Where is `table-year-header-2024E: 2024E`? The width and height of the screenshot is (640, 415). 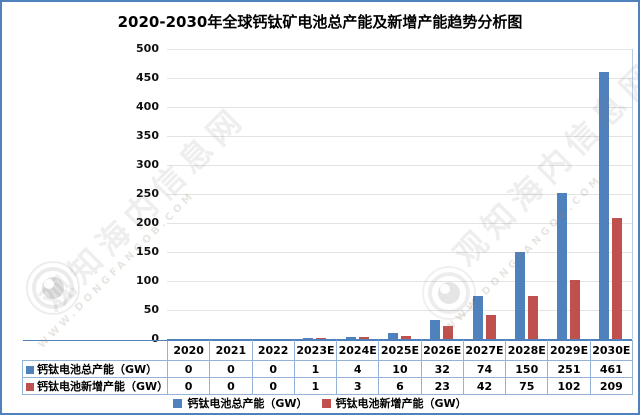 table-year-header-2024E: 2024E is located at coordinates (358, 350).